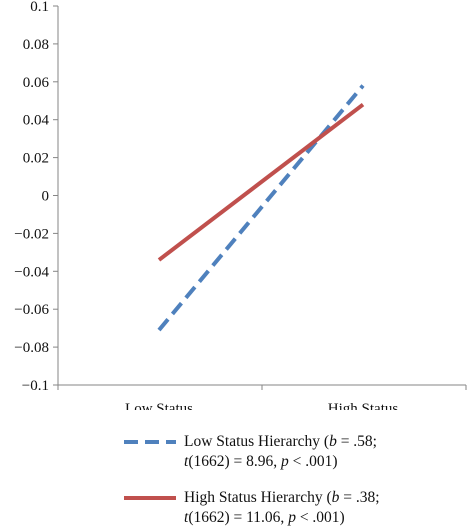  Describe the element at coordinates (39, 7) in the screenshot. I see `y-tick-label: 0.1` at that location.